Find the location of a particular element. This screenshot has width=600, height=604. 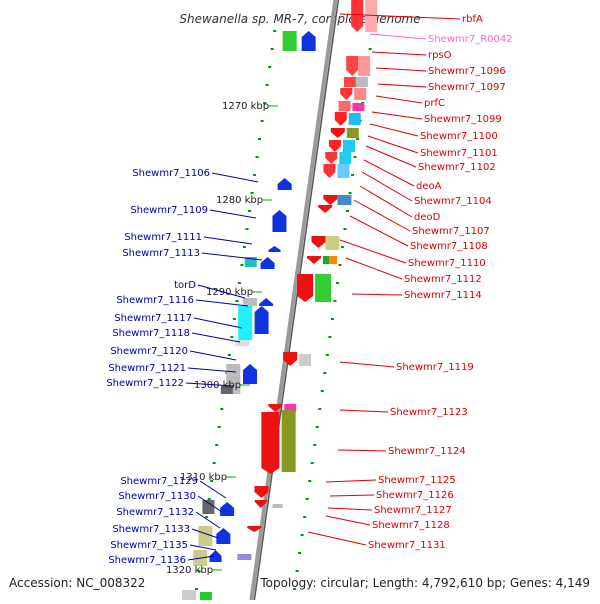

gene-label: Shewmr7_R0042 is located at coordinates (470, 39).